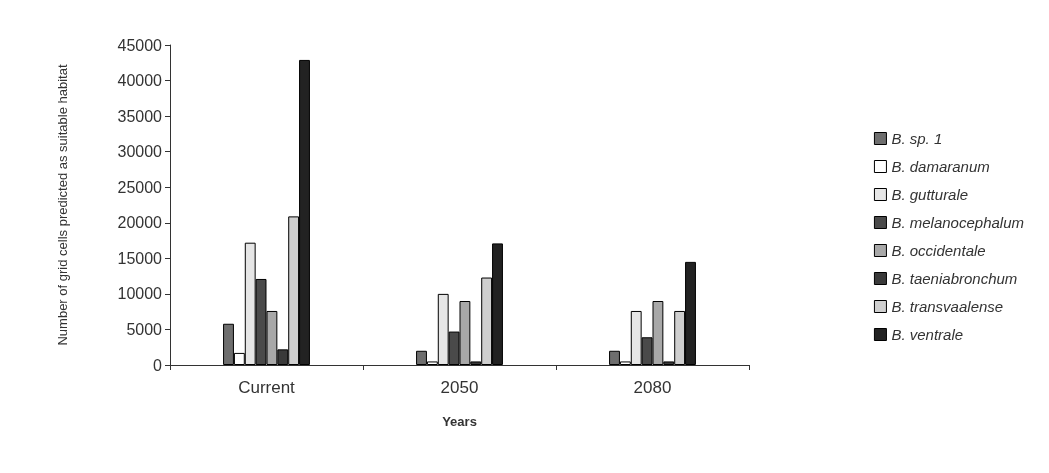 The image size is (1049, 473). Describe the element at coordinates (140, 116) in the screenshot. I see `y-tick-label: 35000` at that location.